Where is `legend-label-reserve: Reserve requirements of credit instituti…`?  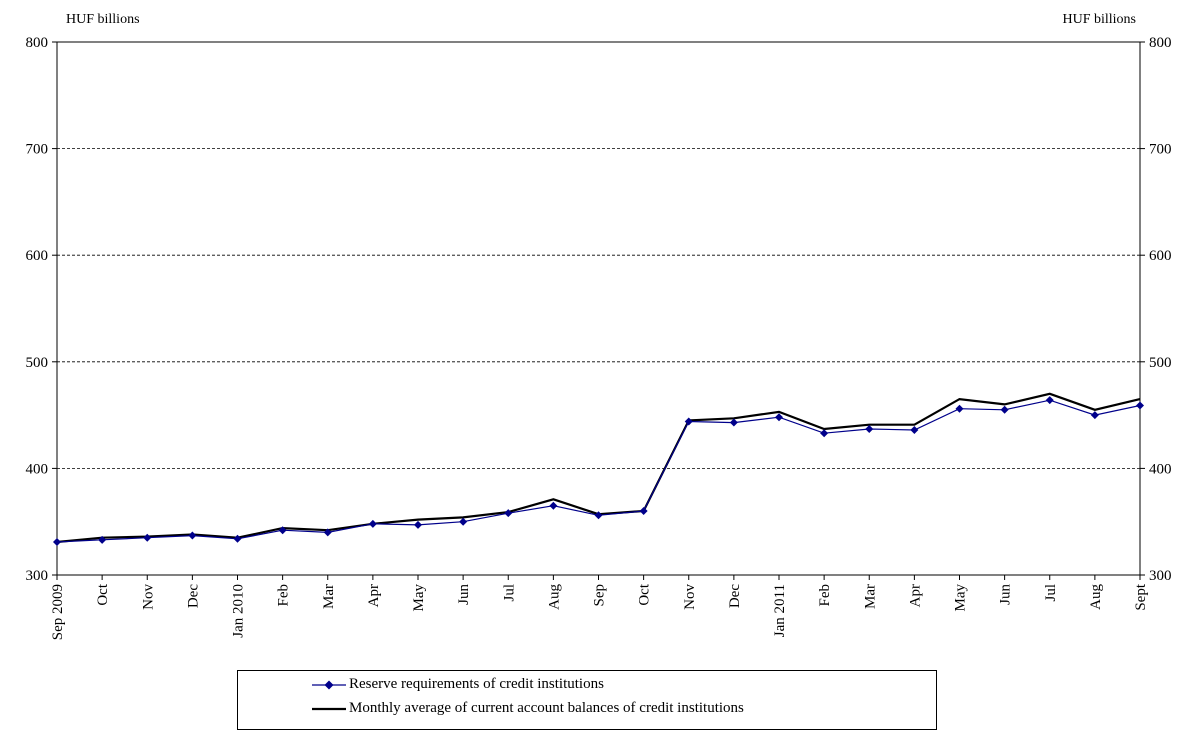 legend-label-reserve: Reserve requirements of credit instituti… is located at coordinates (476, 684).